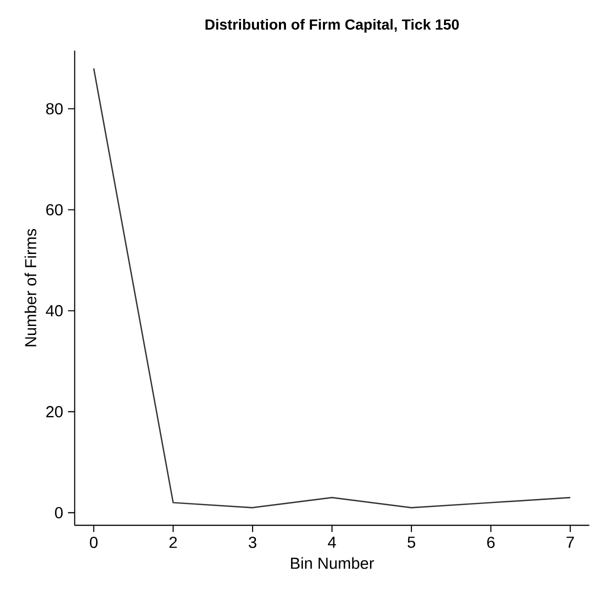  I want to click on y-tick-label: 20, so click(54, 412).